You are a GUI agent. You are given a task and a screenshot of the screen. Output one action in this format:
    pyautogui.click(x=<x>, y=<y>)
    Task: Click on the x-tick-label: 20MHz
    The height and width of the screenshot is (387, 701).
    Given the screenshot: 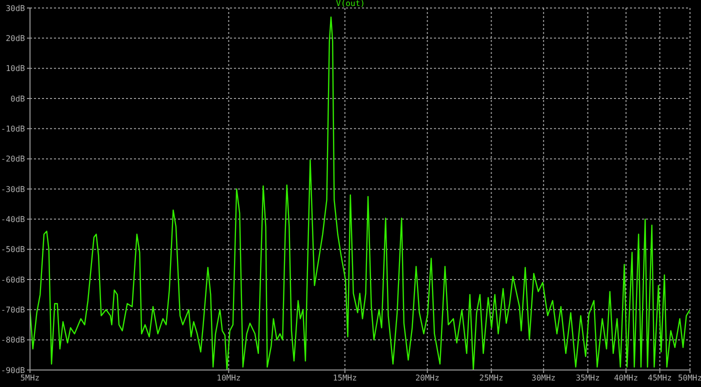 What is the action you would take?
    pyautogui.click(x=427, y=378)
    